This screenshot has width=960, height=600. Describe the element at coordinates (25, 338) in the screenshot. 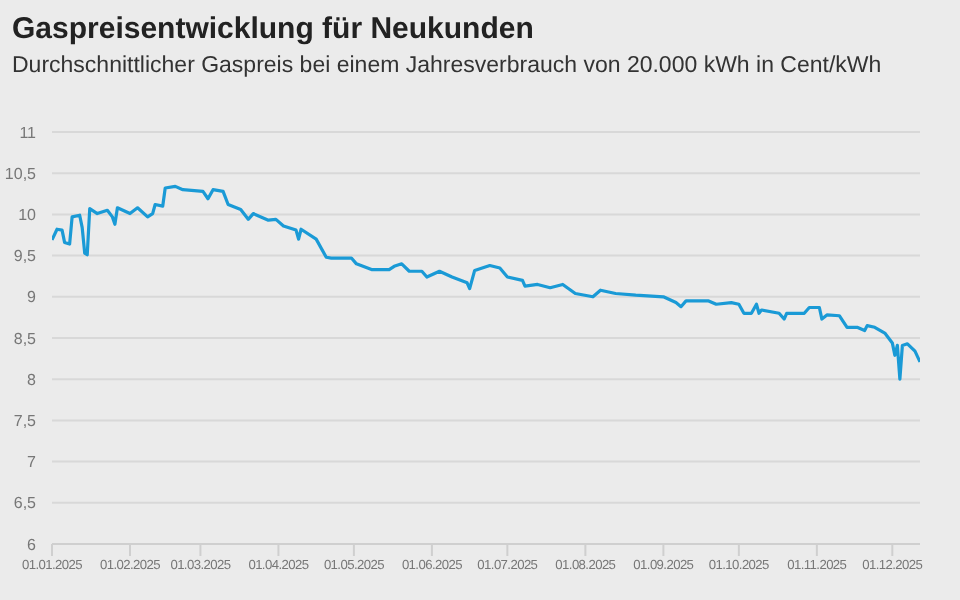

I see `y-tick-label: 8,5` at that location.